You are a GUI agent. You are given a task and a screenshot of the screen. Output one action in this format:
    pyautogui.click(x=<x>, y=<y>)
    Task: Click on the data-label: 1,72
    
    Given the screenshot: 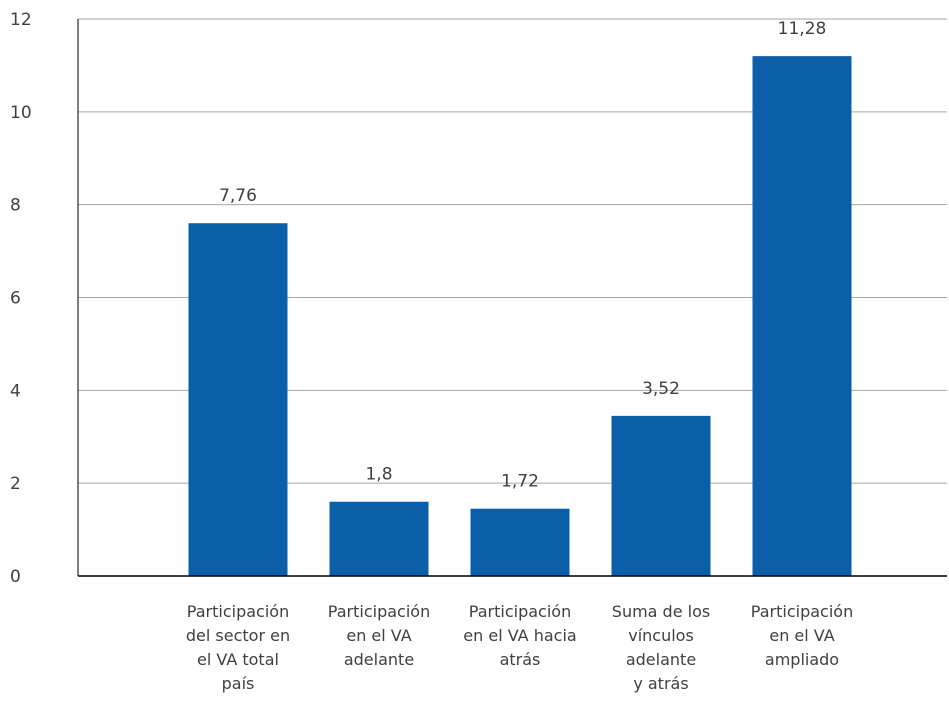 What is the action you would take?
    pyautogui.click(x=520, y=482)
    